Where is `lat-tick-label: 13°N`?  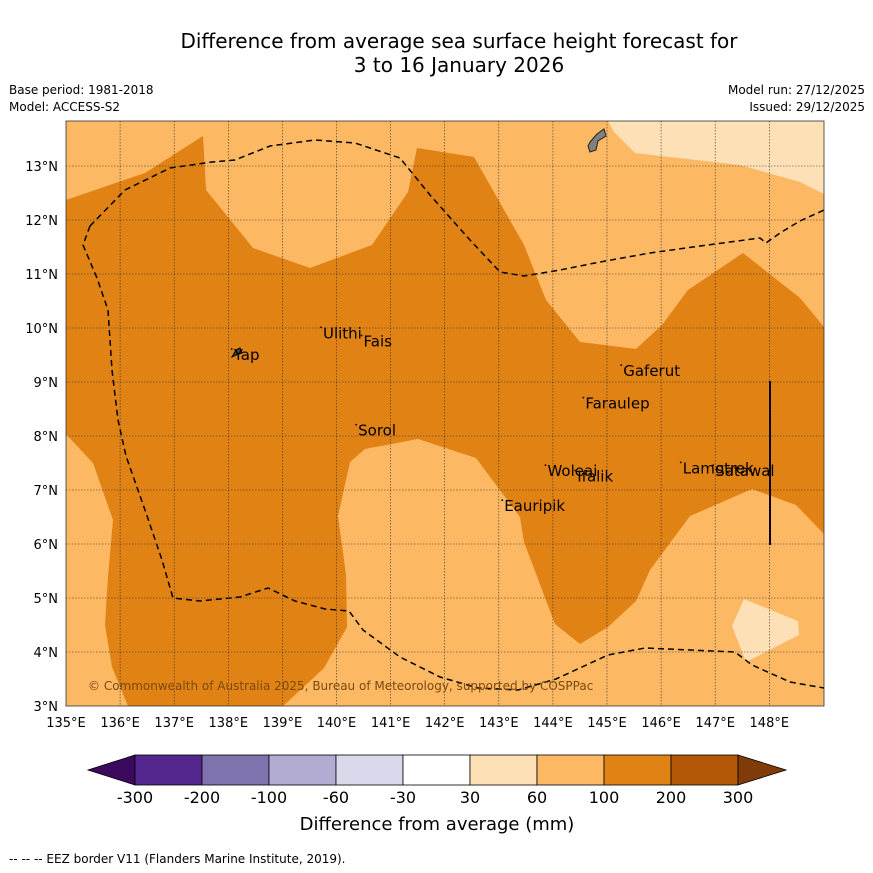
lat-tick-label: 13°N is located at coordinates (41, 167).